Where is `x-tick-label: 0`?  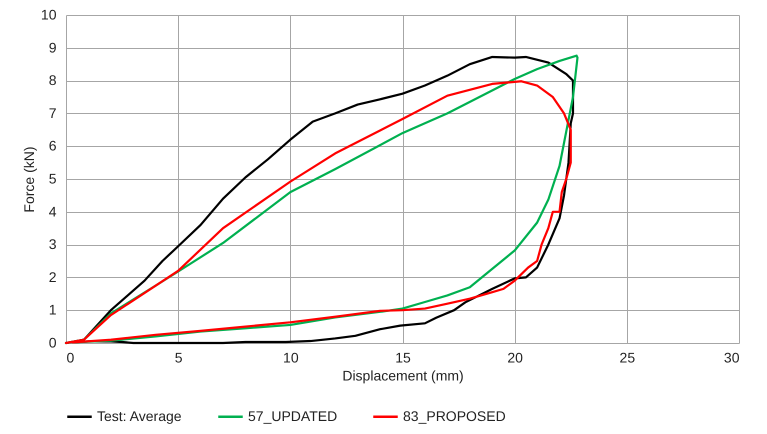
x-tick-label: 0 is located at coordinates (70, 358).